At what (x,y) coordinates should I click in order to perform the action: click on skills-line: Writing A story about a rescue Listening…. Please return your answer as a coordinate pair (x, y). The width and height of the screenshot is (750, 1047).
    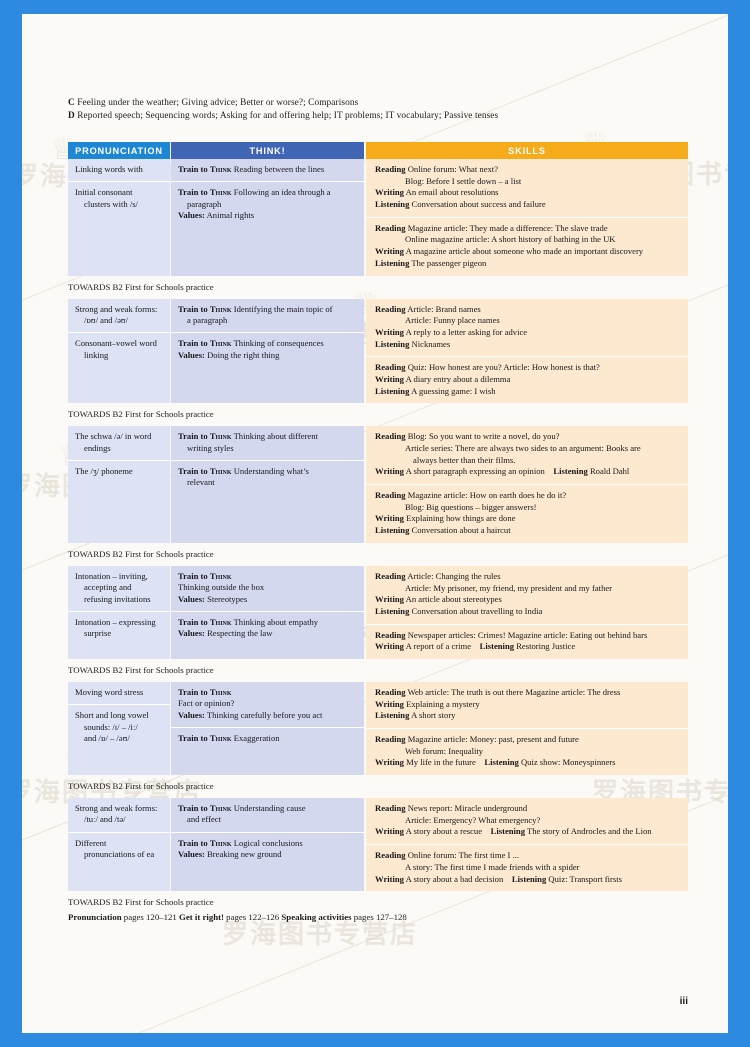
    Looking at the image, I should click on (527, 832).